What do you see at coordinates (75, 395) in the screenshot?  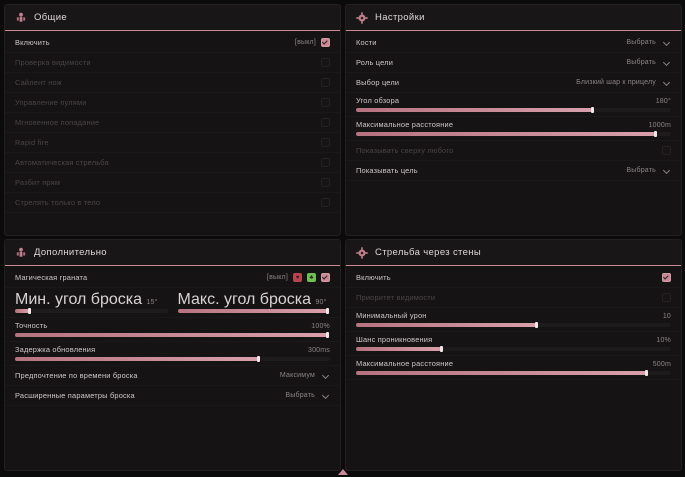 I see `row-label: Расширенные параметры броска` at bounding box center [75, 395].